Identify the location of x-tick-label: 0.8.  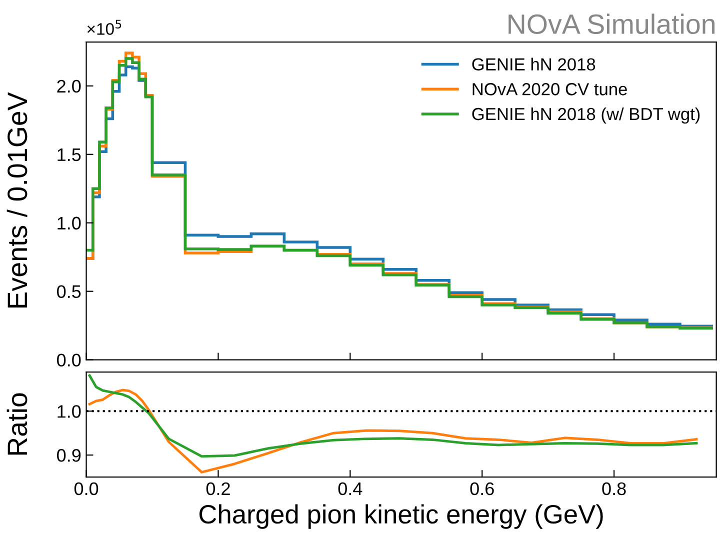
(614, 489).